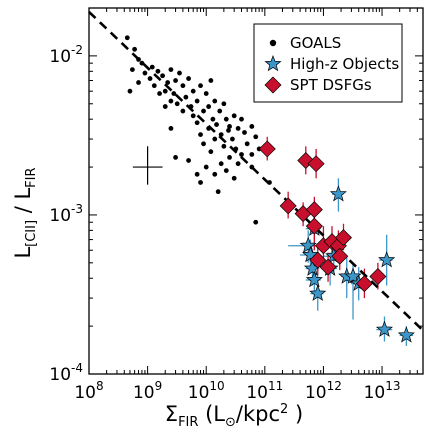 Image resolution: width=433 pixels, height=432 pixels. Describe the element at coordinates (273, 43) in the screenshot. I see `legend-marker-goals` at that location.